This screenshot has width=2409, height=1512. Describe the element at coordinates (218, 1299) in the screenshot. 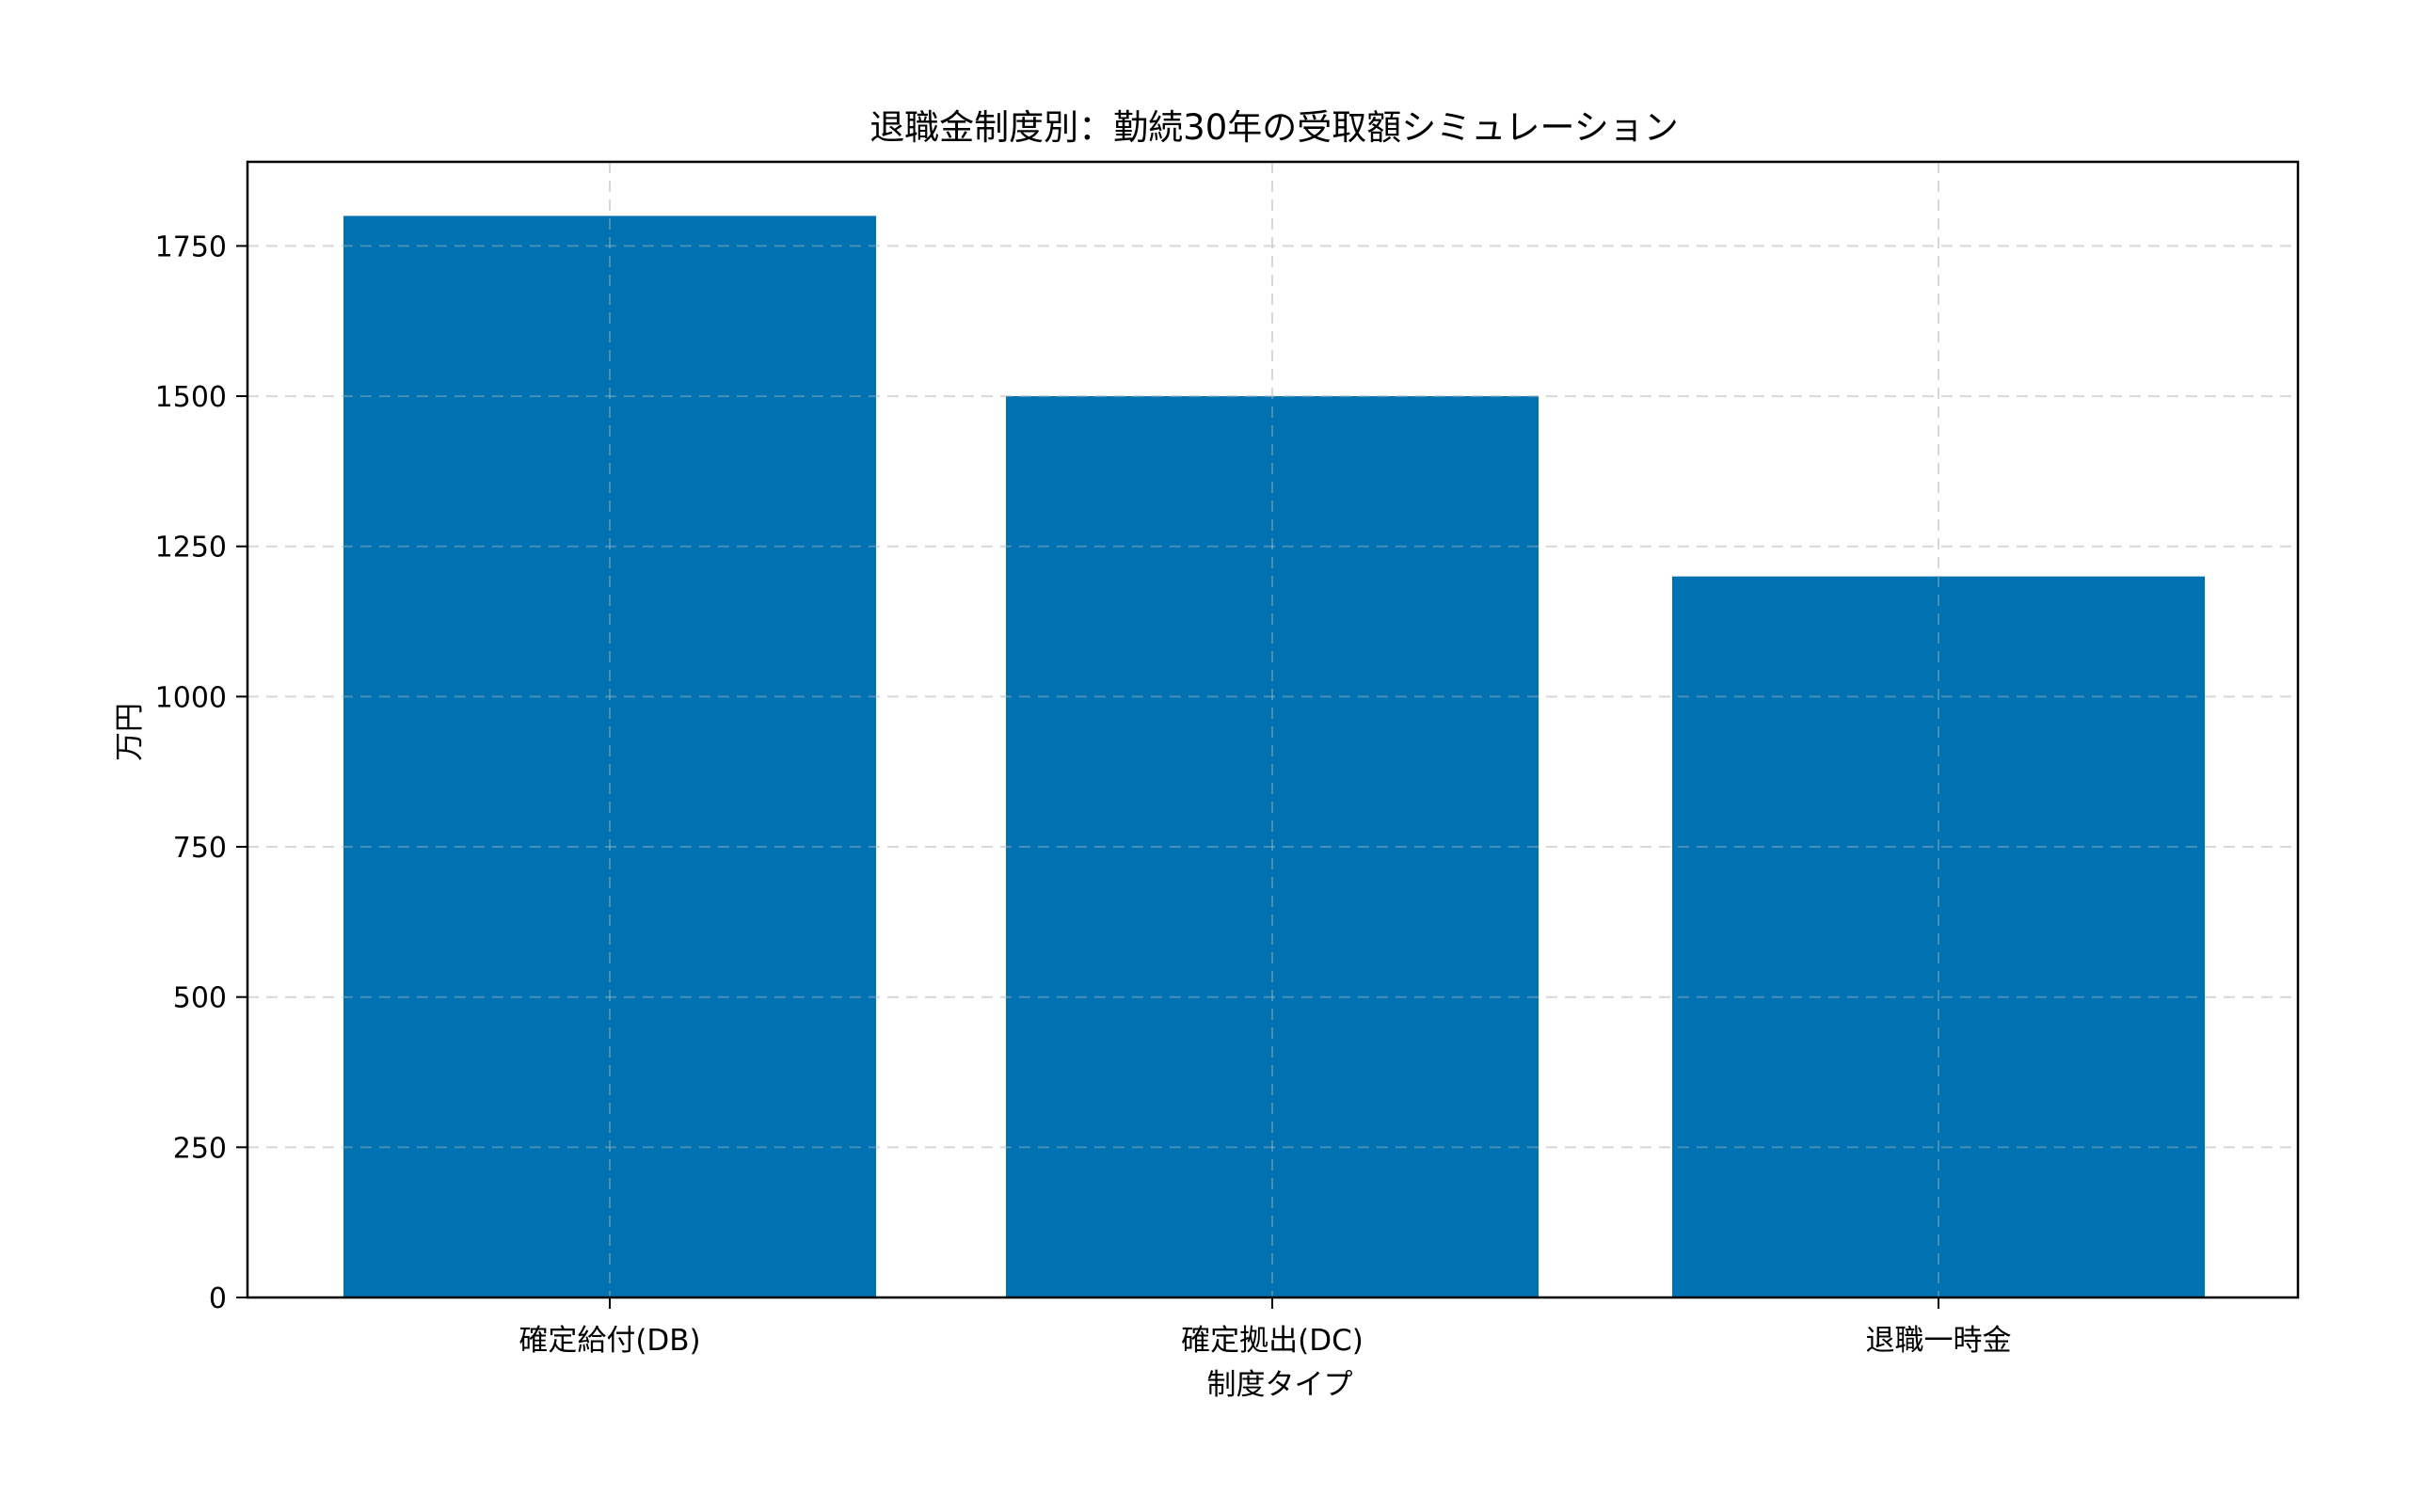

I see `y-tick-label: 0` at that location.